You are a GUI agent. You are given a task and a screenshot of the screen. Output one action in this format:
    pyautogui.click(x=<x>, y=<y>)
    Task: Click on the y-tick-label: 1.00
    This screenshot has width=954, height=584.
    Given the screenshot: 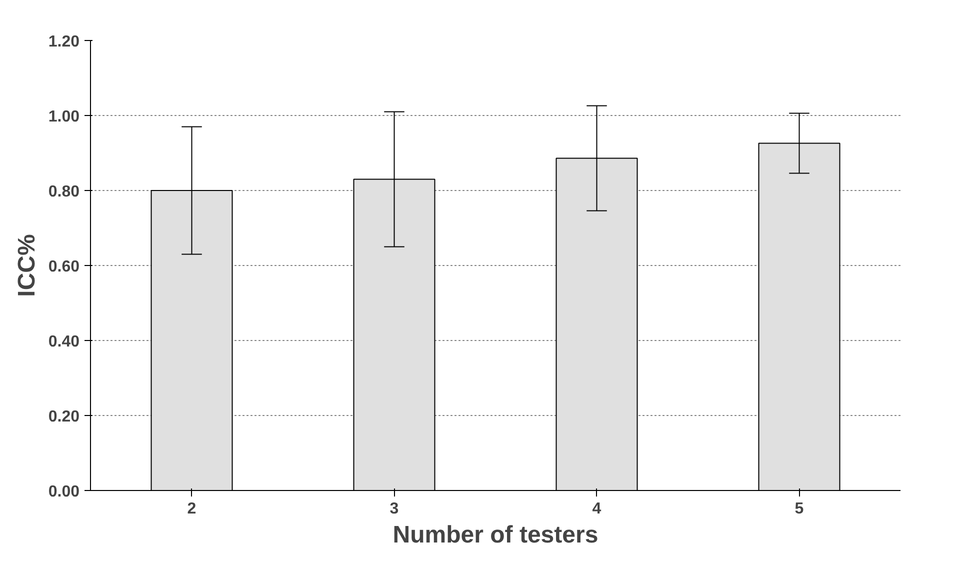 What is the action you would take?
    pyautogui.click(x=64, y=117)
    